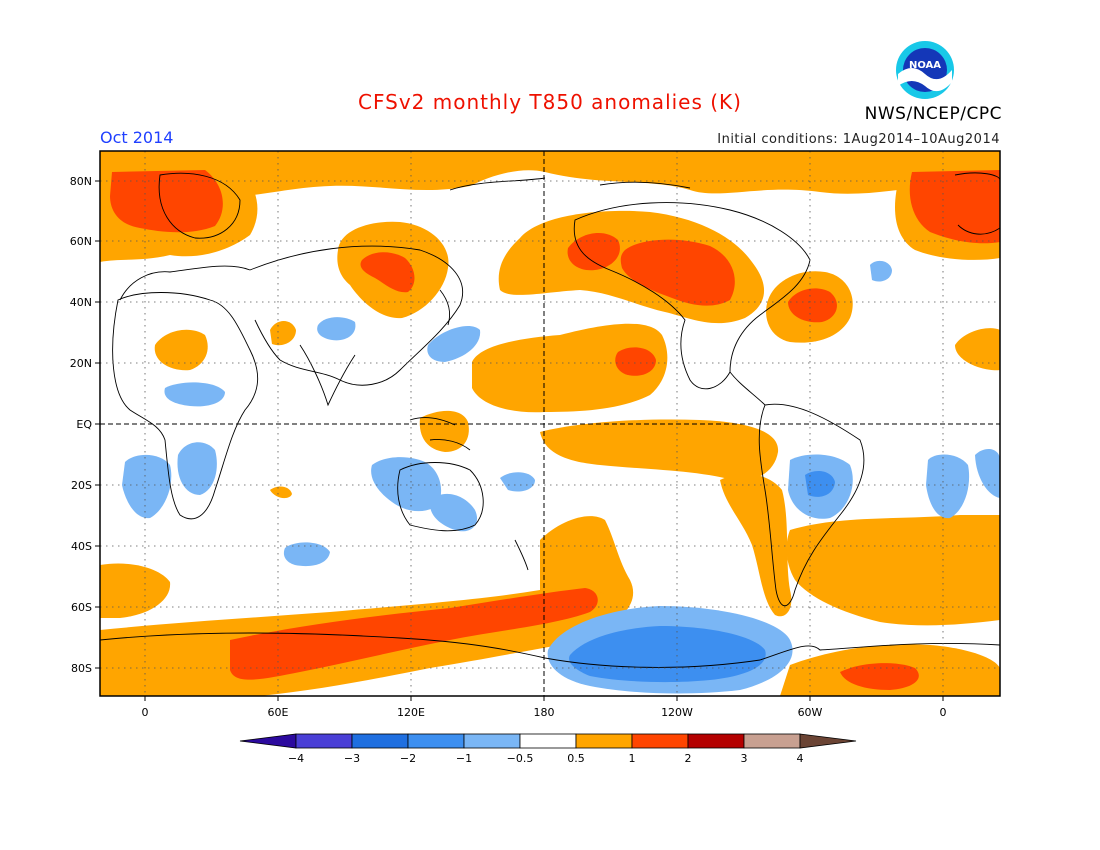 The image size is (1100, 850). Describe the element at coordinates (820, 483) in the screenshot. I see `strong-cool-anomaly-south-america-east` at that location.